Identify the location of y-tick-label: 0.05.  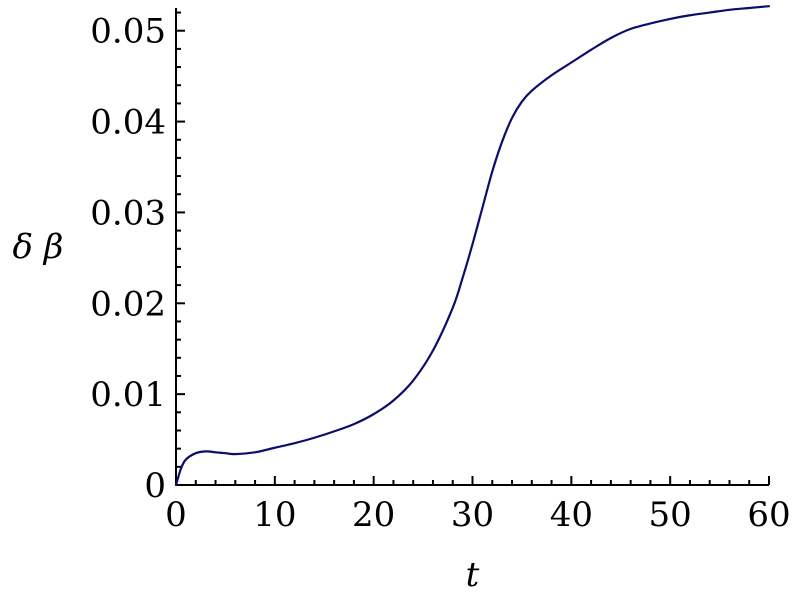
(128, 32).